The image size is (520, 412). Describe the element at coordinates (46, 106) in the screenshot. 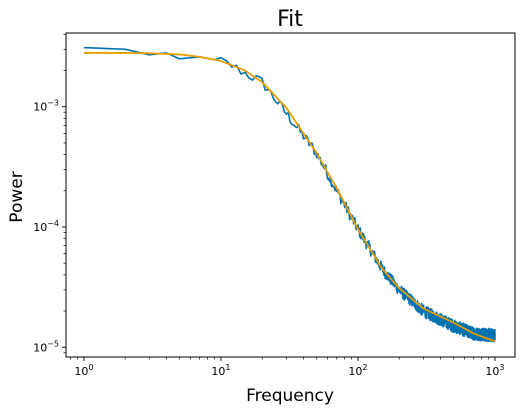

I see `y-tick-label: 10⁻³` at that location.